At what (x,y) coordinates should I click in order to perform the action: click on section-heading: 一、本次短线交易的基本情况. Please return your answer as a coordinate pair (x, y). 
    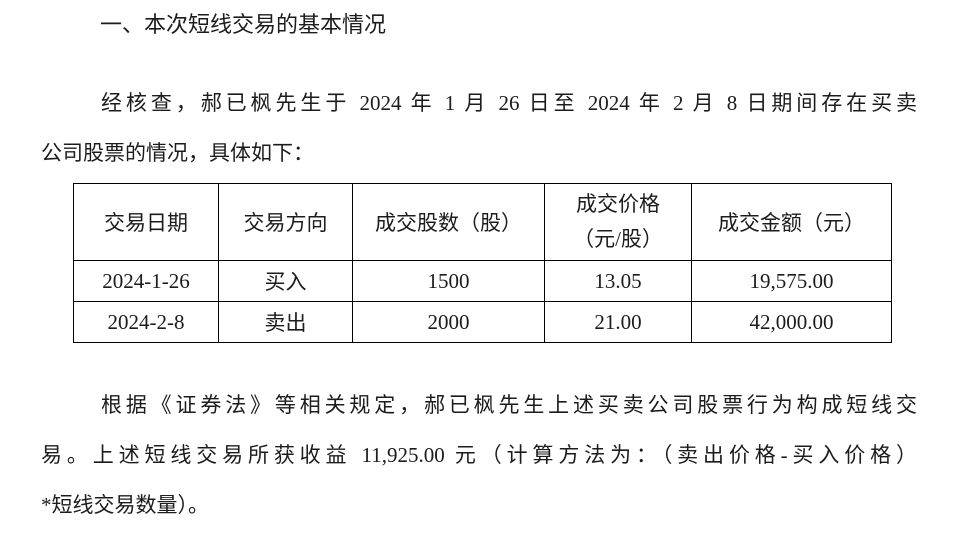
    Looking at the image, I should click on (243, 24).